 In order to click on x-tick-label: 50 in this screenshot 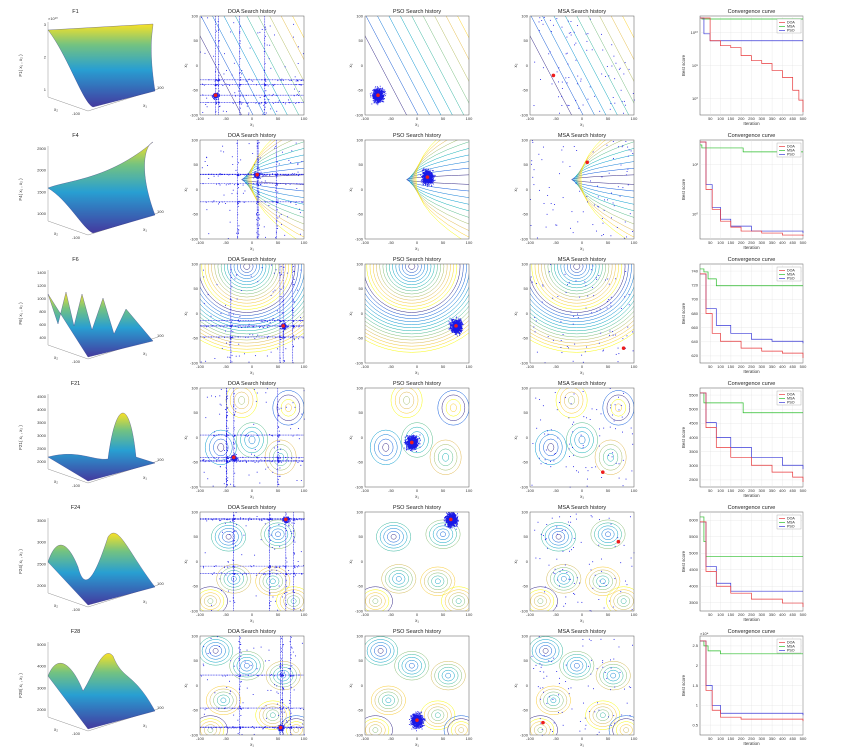, I will do `click(278, 118)`.